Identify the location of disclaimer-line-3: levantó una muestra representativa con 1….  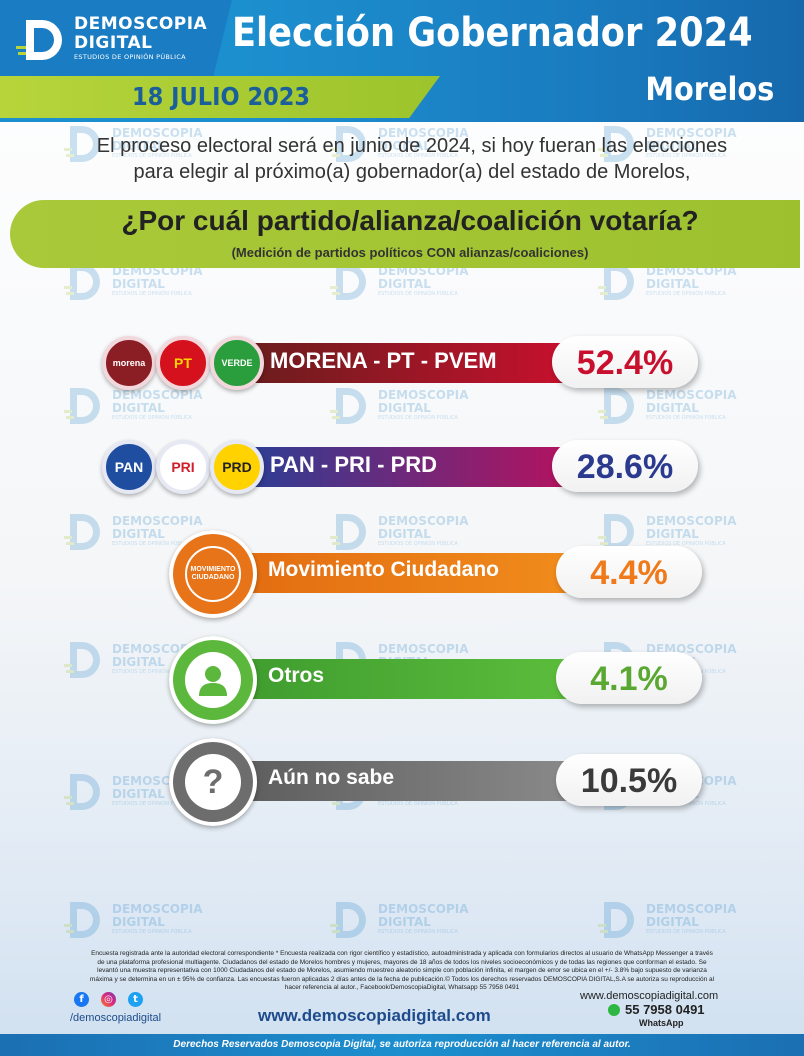
(402, 971).